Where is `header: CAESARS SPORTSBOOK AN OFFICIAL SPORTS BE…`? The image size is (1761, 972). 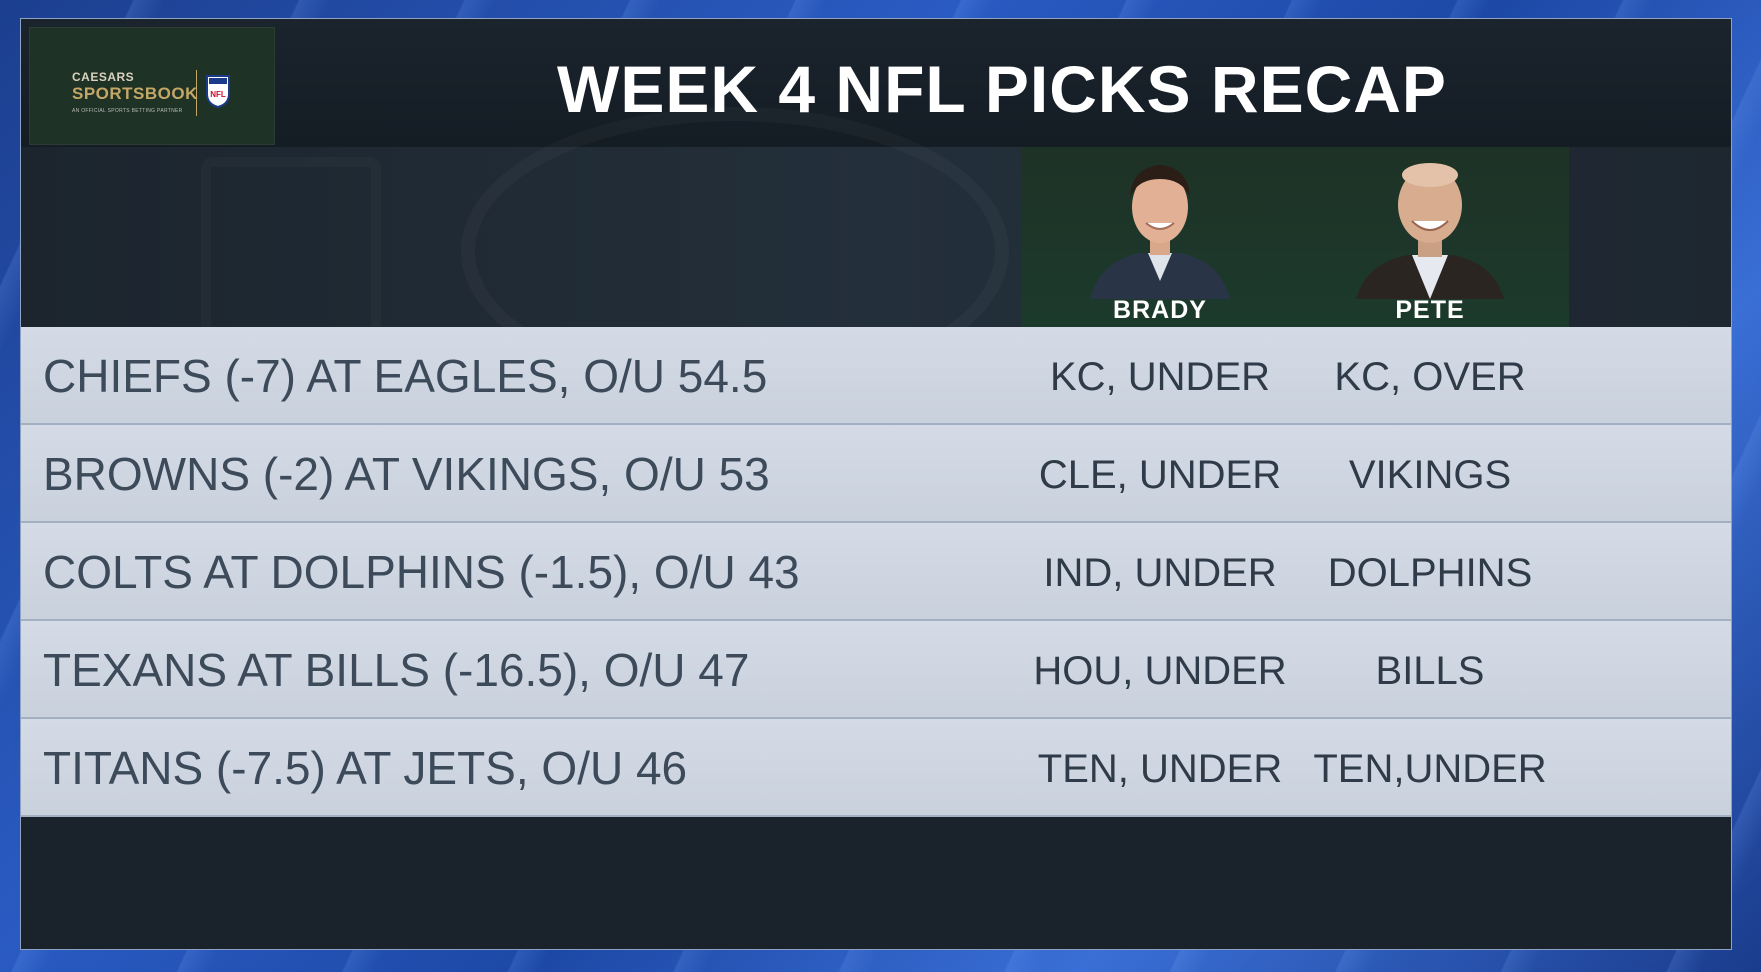 header: CAESARS SPORTSBOOK AN OFFICIAL SPORTS BE… is located at coordinates (876, 83).